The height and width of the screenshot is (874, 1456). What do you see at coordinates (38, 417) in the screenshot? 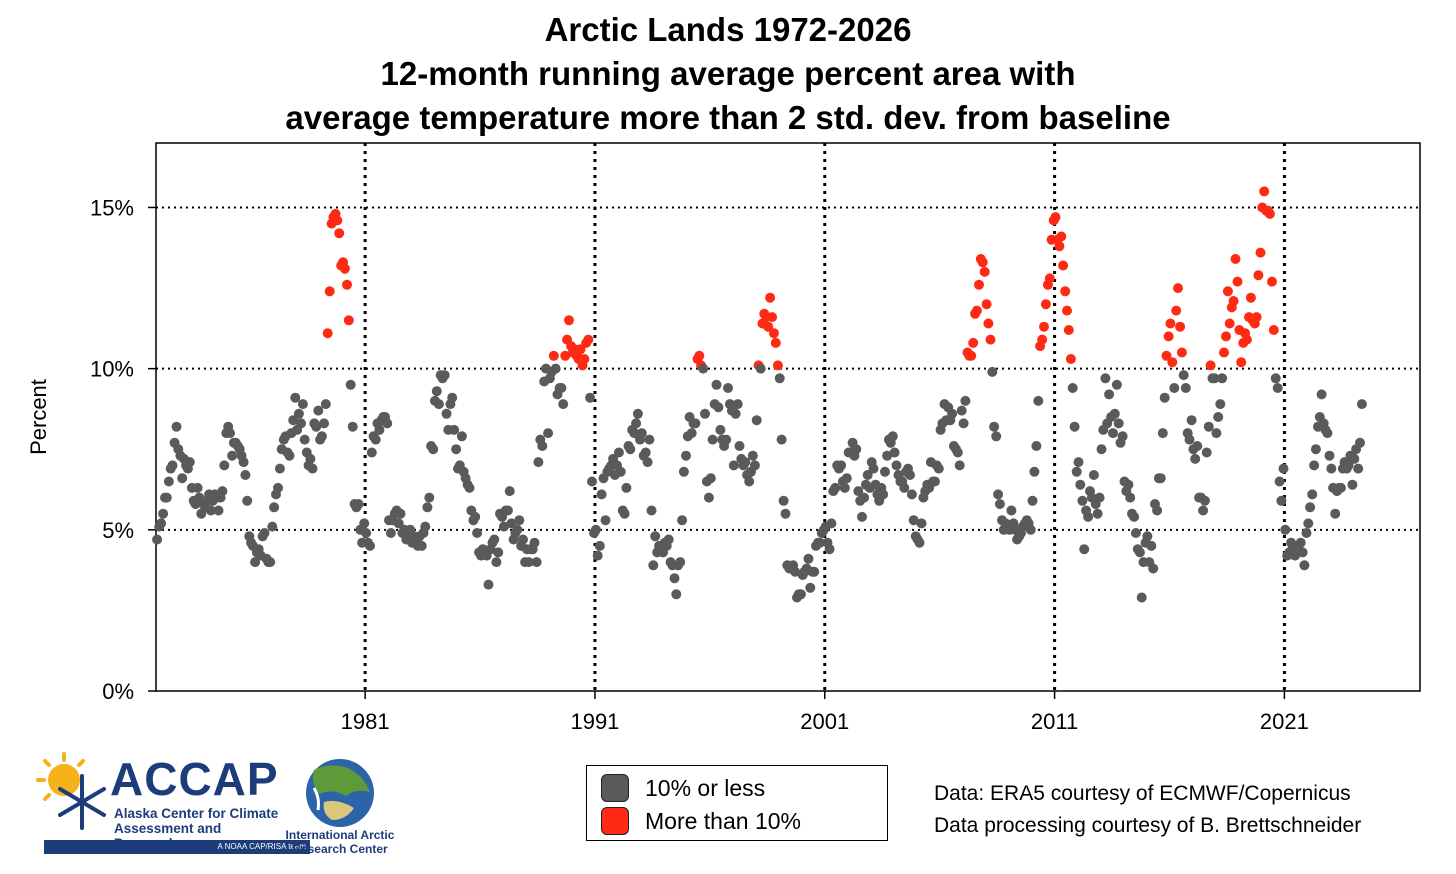
I see `y-axis-title: Percent` at bounding box center [38, 417].